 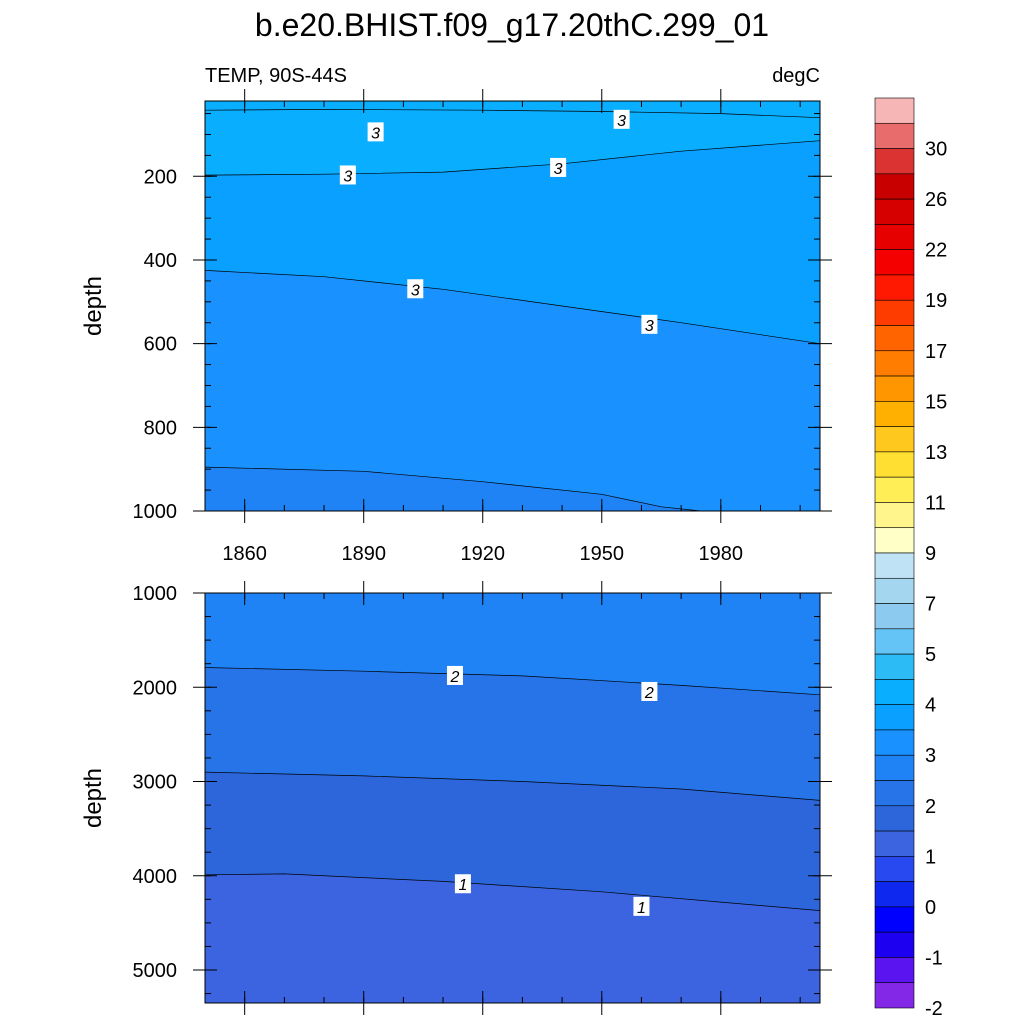 What do you see at coordinates (930, 908) in the screenshot?
I see `colorbar-label: 0` at bounding box center [930, 908].